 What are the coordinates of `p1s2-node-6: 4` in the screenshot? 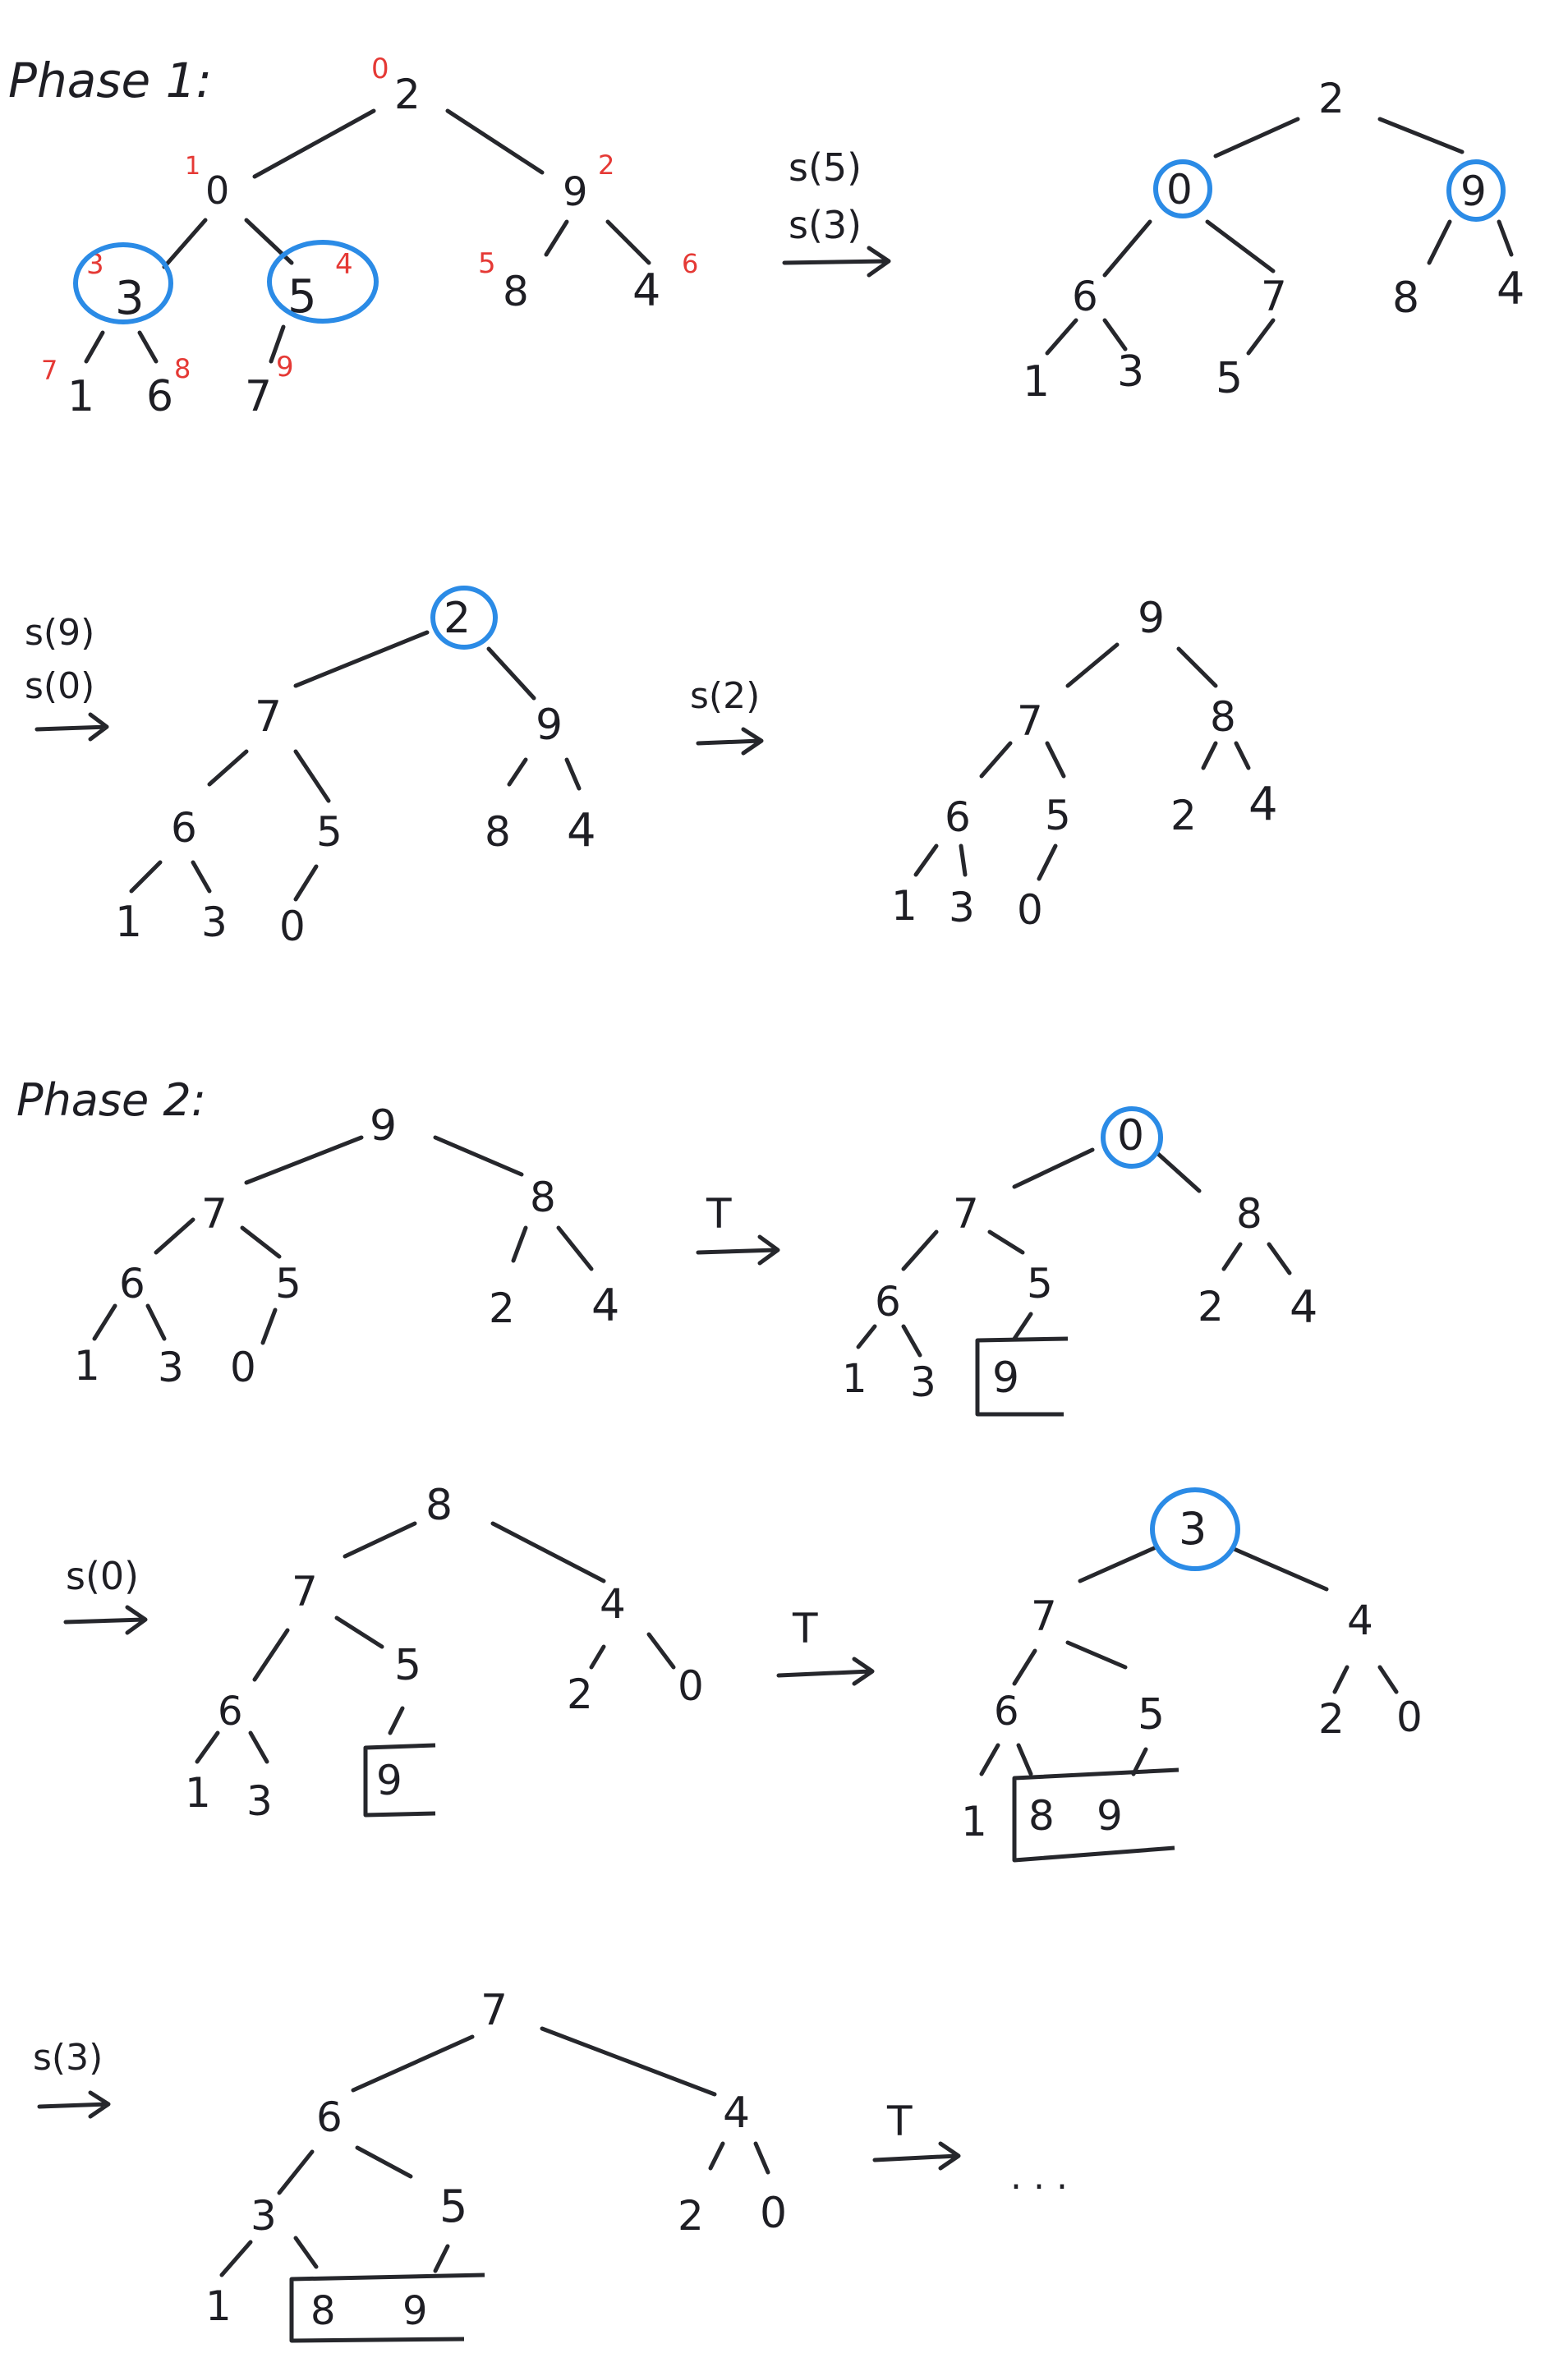 It's located at (1510, 289).